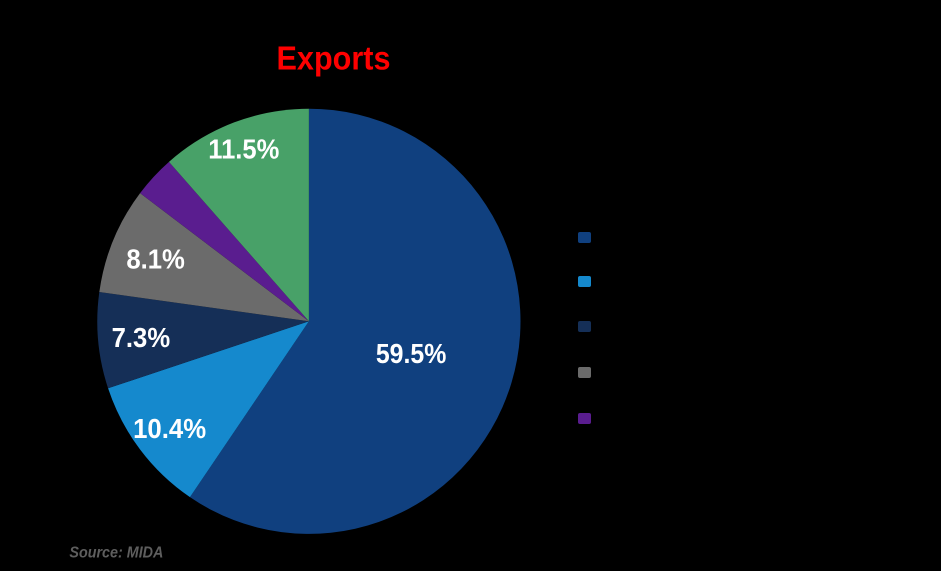  I want to click on svg-text: 59.5%, so click(411, 353).